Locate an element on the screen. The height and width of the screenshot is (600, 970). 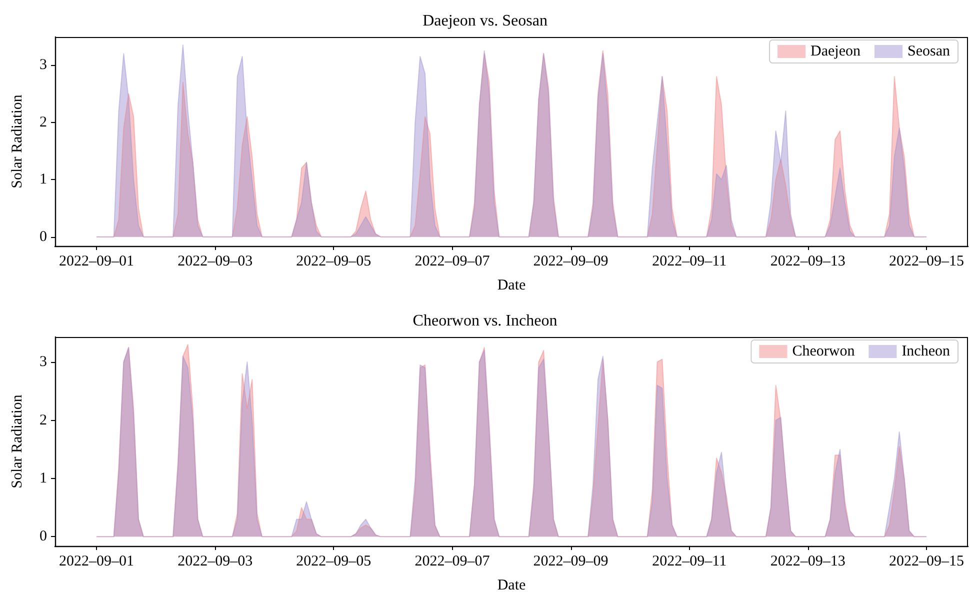
legend-label: Seosan is located at coordinates (929, 52).